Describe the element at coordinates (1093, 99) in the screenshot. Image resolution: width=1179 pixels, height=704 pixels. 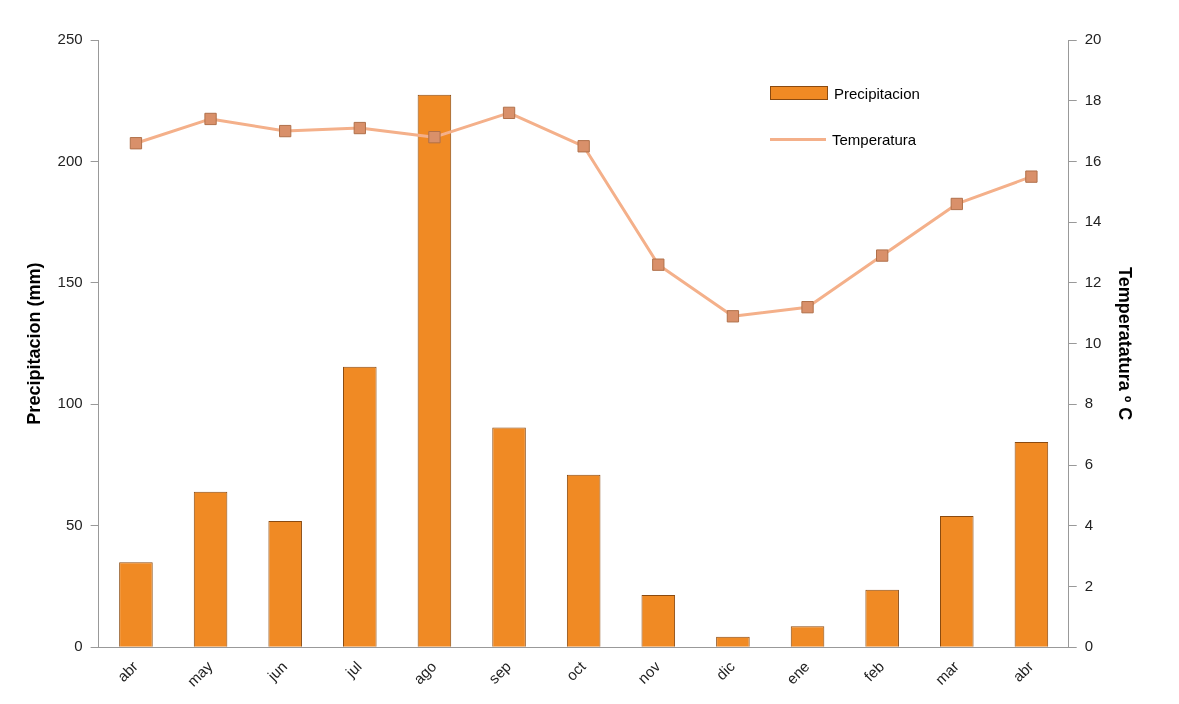
I see `y2-tick-label: 18` at that location.